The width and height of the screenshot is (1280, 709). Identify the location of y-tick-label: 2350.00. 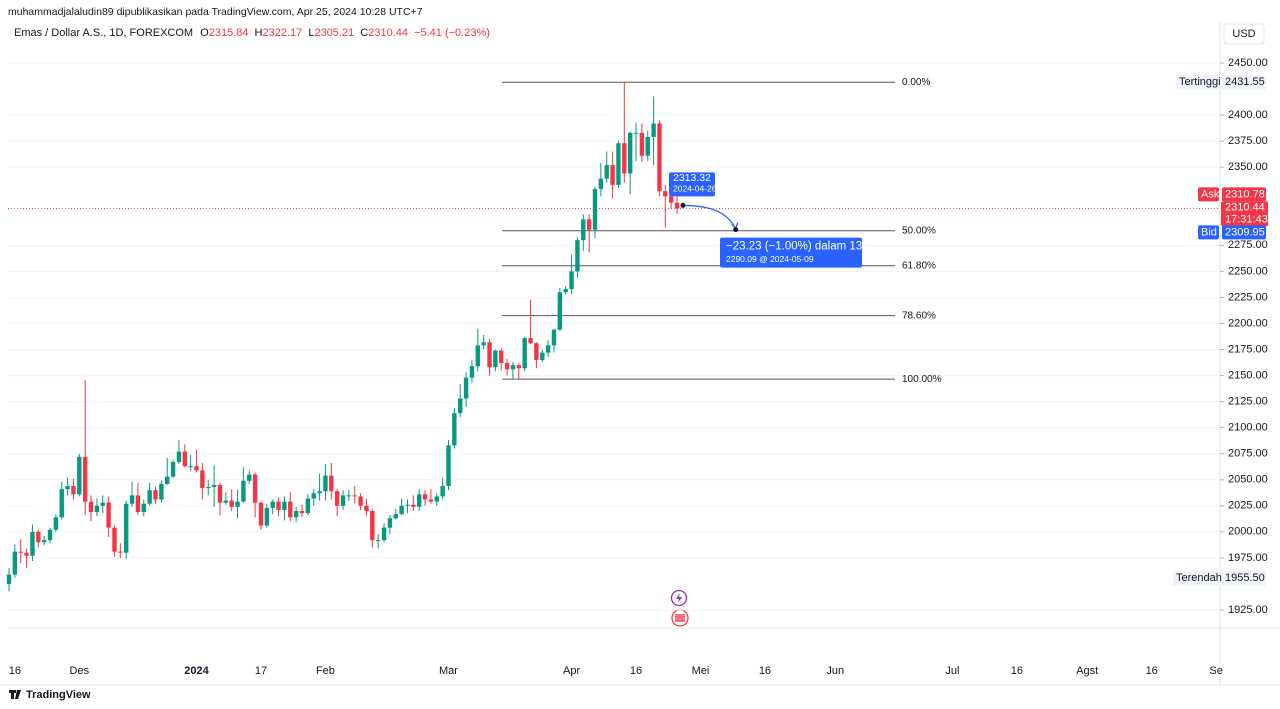
(1248, 167).